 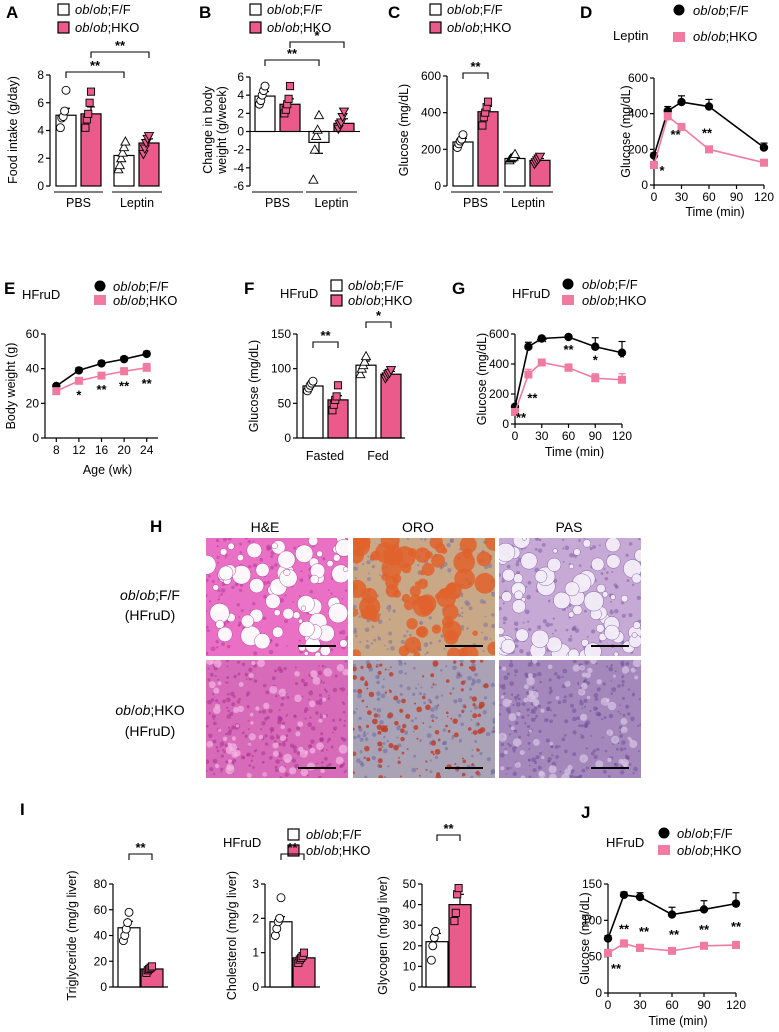 What do you see at coordinates (242, 842) in the screenshot?
I see `treatment-label-hfrud: HFruD` at bounding box center [242, 842].